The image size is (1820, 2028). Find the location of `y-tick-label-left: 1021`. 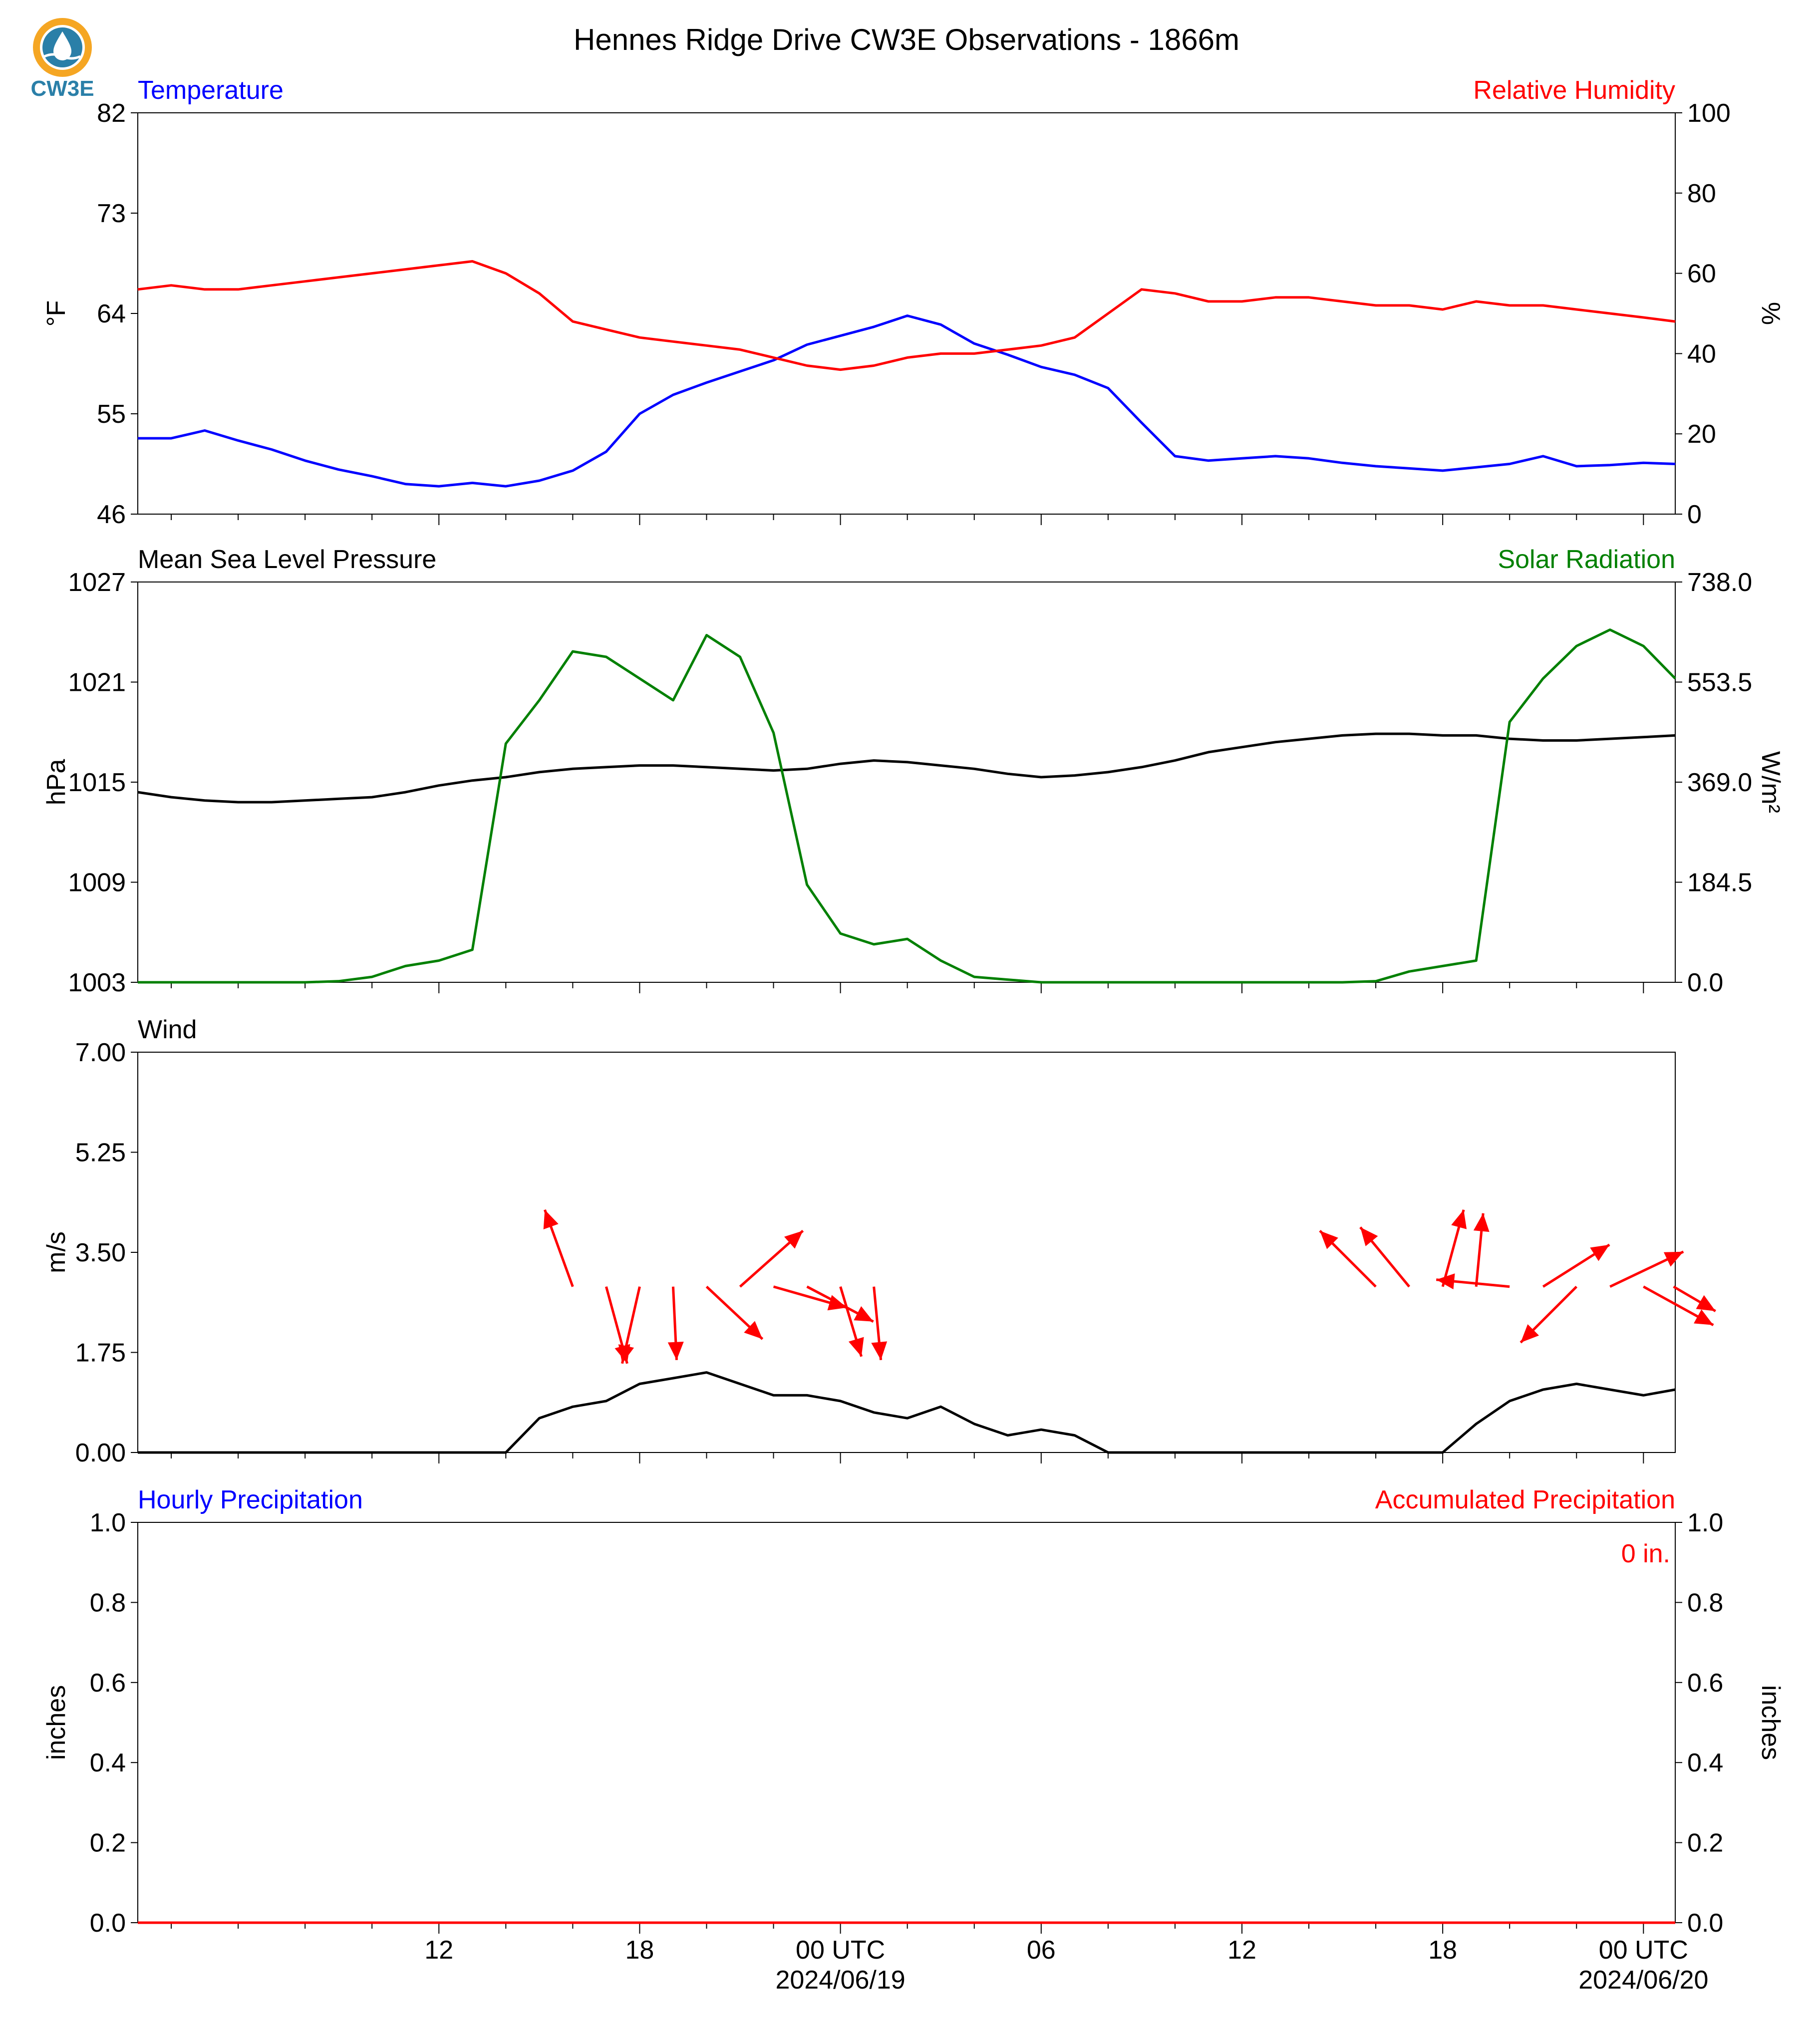

y-tick-label-left: 1021 is located at coordinates (97, 682).